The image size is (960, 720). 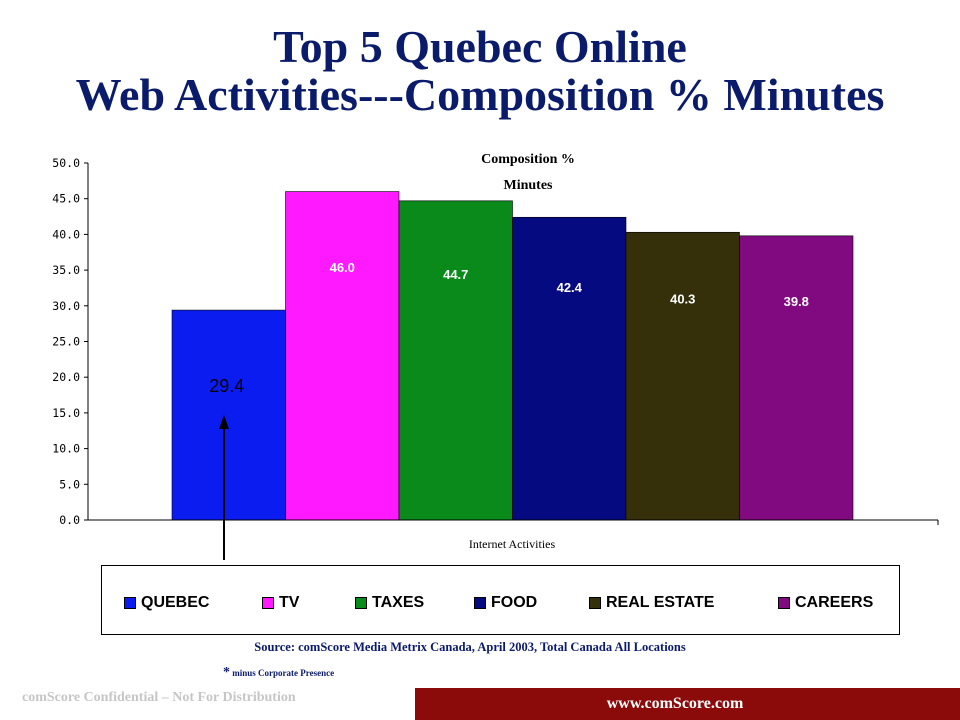 I want to click on footnote-text: minus Corporate Presence, so click(x=282, y=673).